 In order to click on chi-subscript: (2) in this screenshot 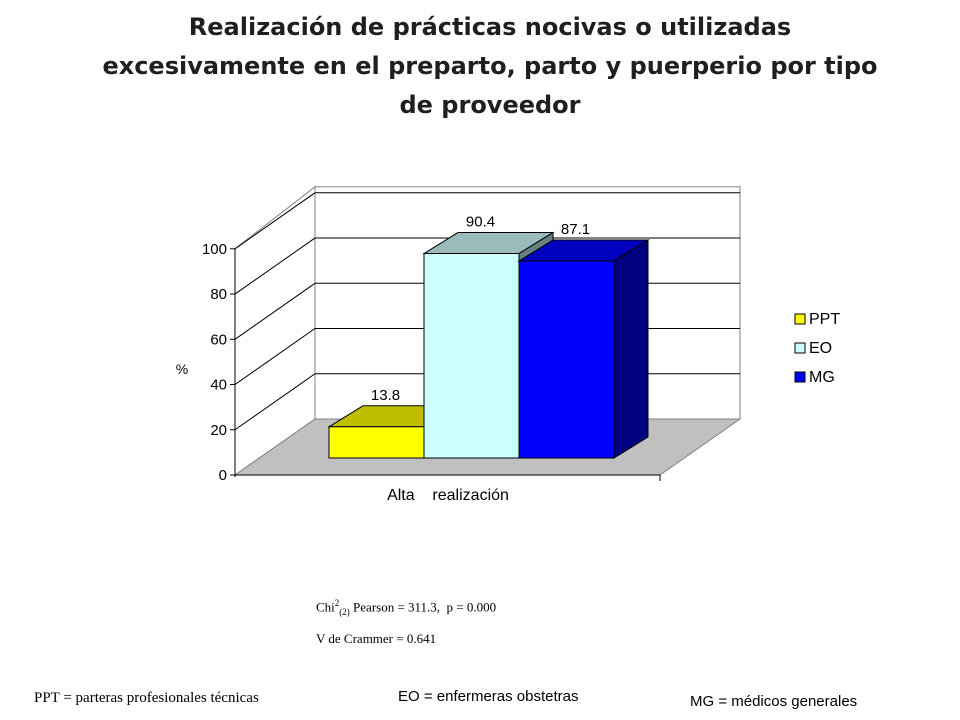, I will do `click(344, 611)`.